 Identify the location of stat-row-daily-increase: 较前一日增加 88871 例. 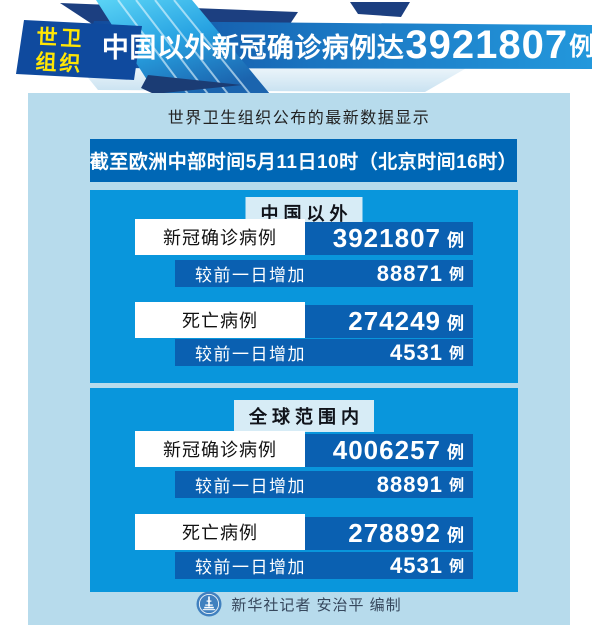
(304, 278).